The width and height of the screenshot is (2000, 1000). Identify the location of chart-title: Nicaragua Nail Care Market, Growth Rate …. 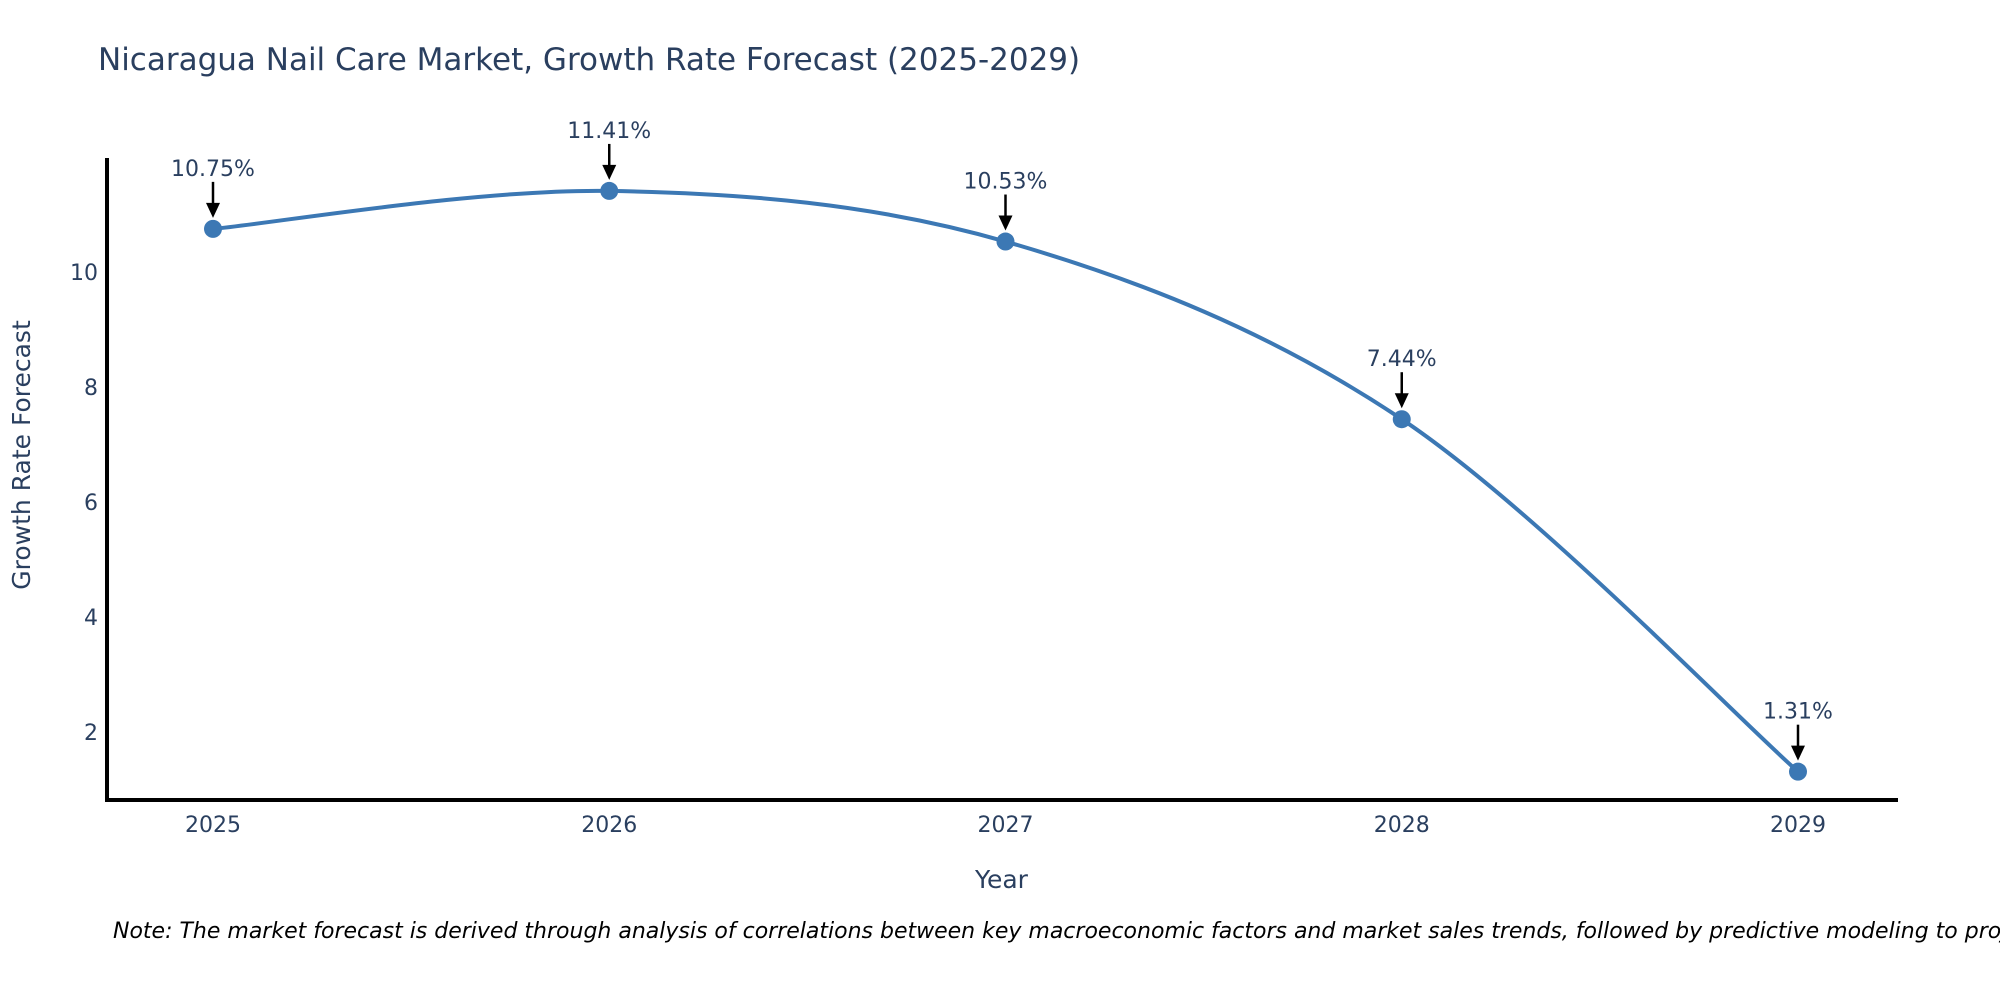
(589, 60).